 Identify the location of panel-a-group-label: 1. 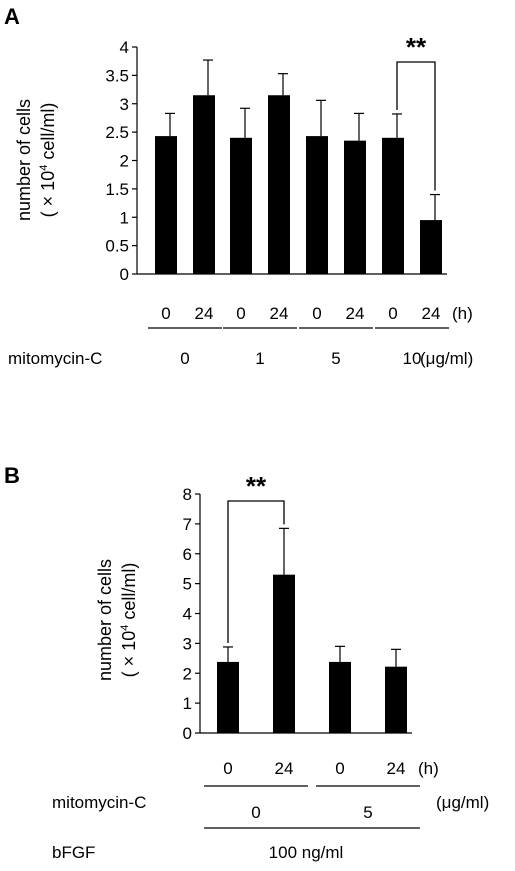
(259, 358).